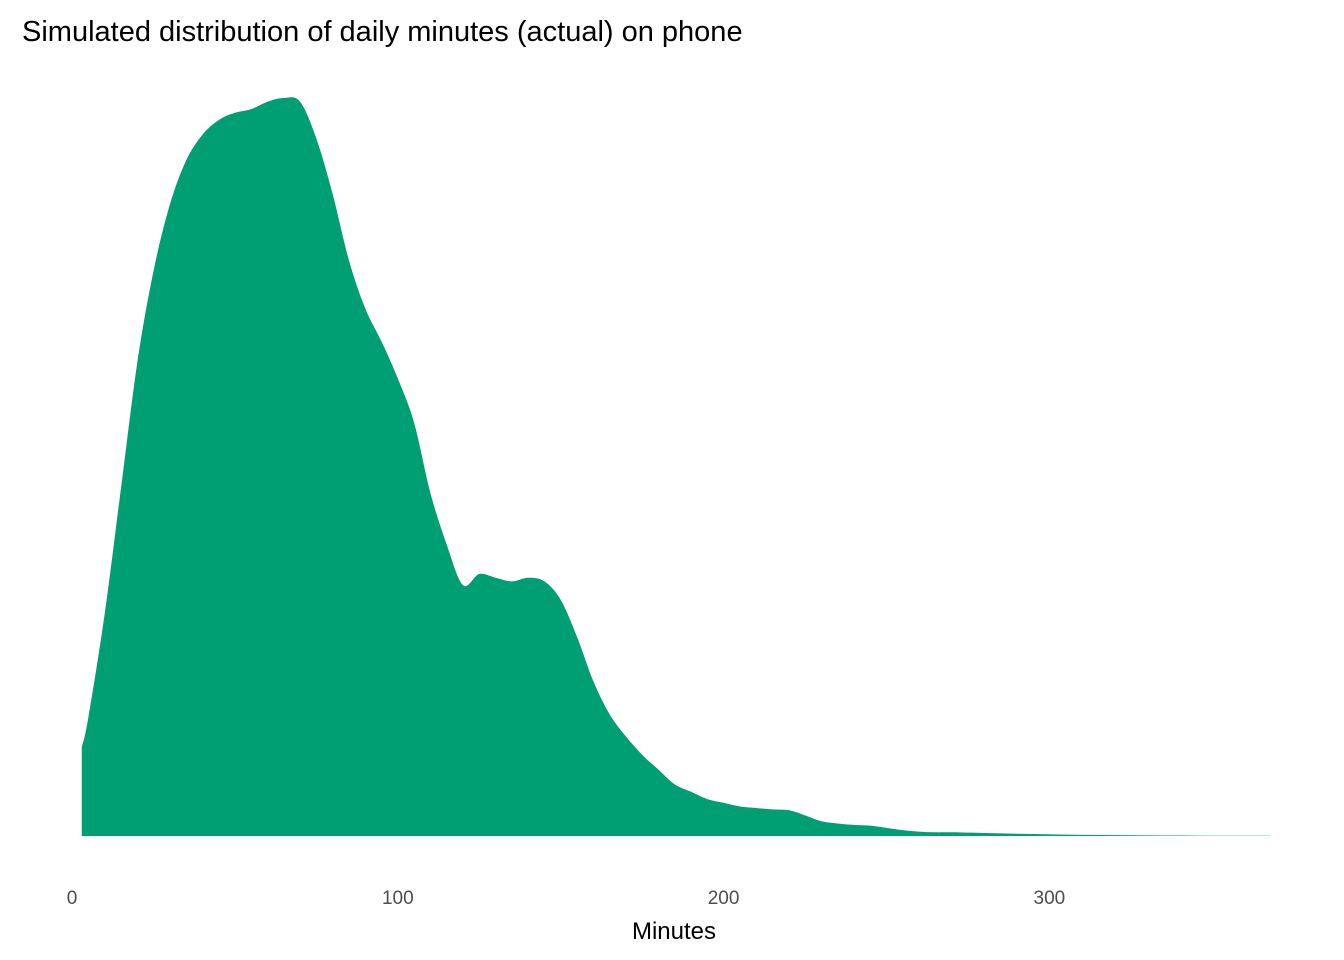 Image resolution: width=1344 pixels, height=960 pixels. What do you see at coordinates (566, 898) in the screenshot?
I see `x-axis-ticks: 0 100 200 300` at bounding box center [566, 898].